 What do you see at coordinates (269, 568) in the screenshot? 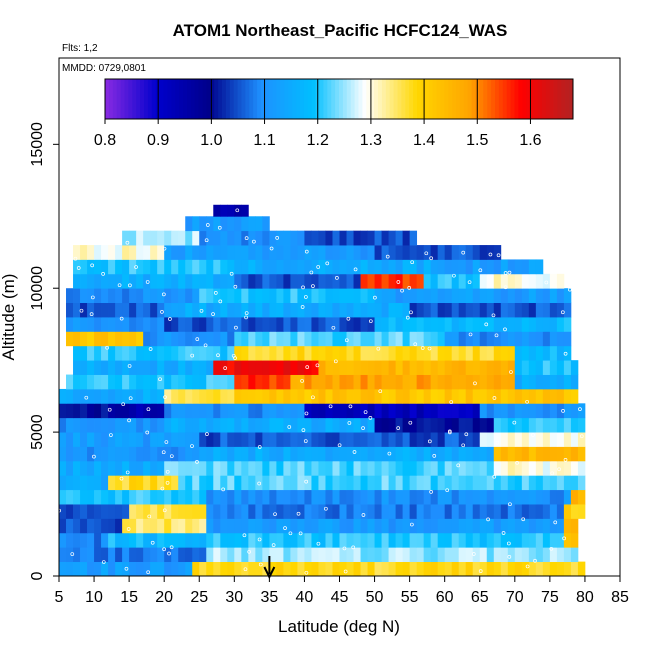
I see `latitude-marker-arrow` at bounding box center [269, 568].